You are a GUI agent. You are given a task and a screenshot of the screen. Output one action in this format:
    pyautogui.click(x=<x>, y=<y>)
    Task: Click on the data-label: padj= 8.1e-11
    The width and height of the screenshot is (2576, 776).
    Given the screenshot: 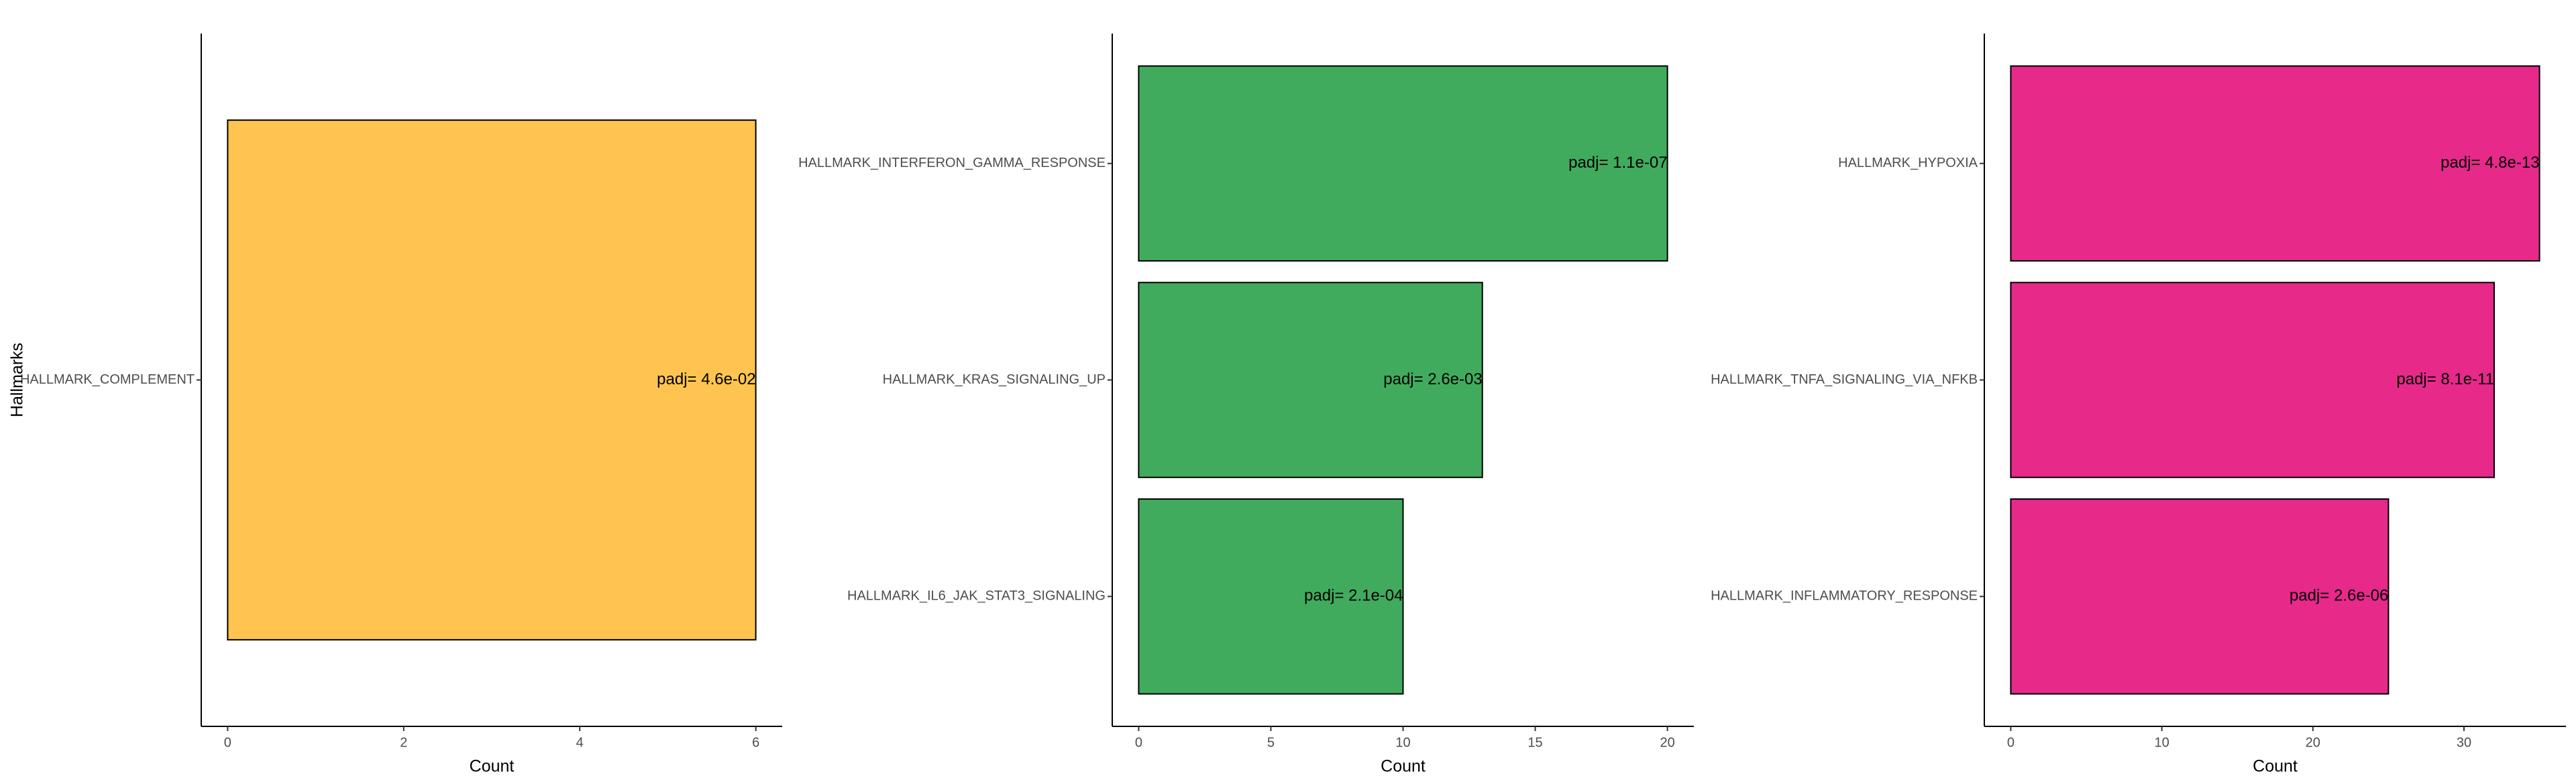 What is the action you would take?
    pyautogui.click(x=2445, y=379)
    